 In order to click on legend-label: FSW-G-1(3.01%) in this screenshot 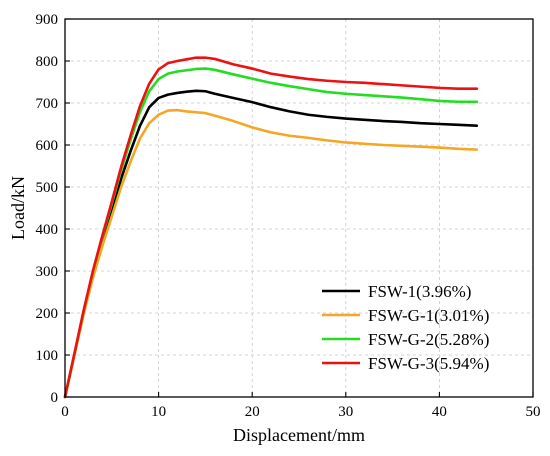, I will do `click(428, 315)`.